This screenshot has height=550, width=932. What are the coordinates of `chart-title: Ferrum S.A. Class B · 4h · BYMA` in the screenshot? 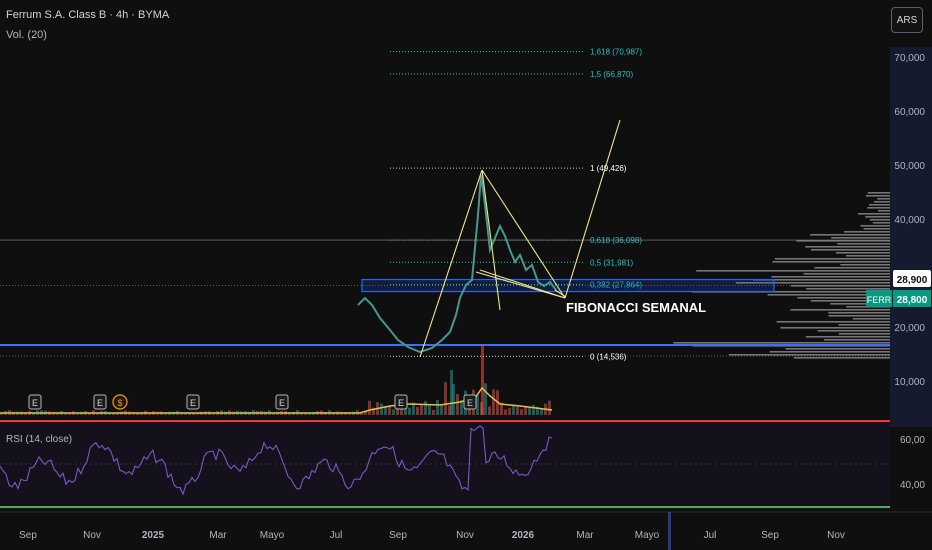 It's located at (88, 15).